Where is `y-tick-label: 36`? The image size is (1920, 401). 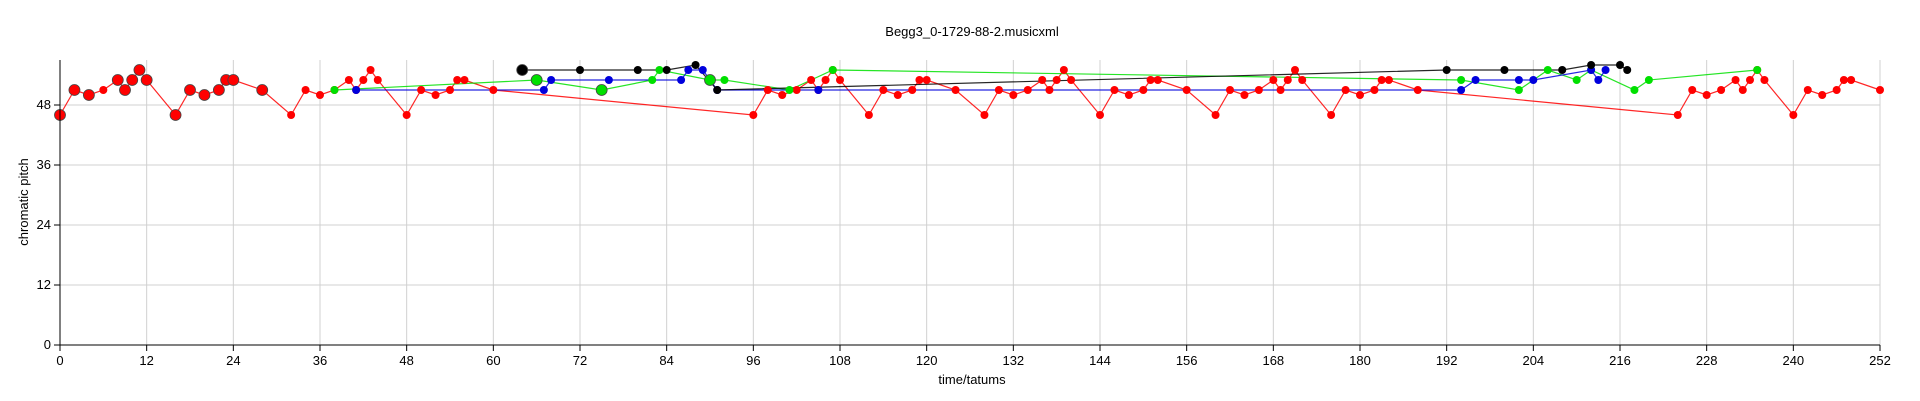 y-tick-label: 36 is located at coordinates (44, 164).